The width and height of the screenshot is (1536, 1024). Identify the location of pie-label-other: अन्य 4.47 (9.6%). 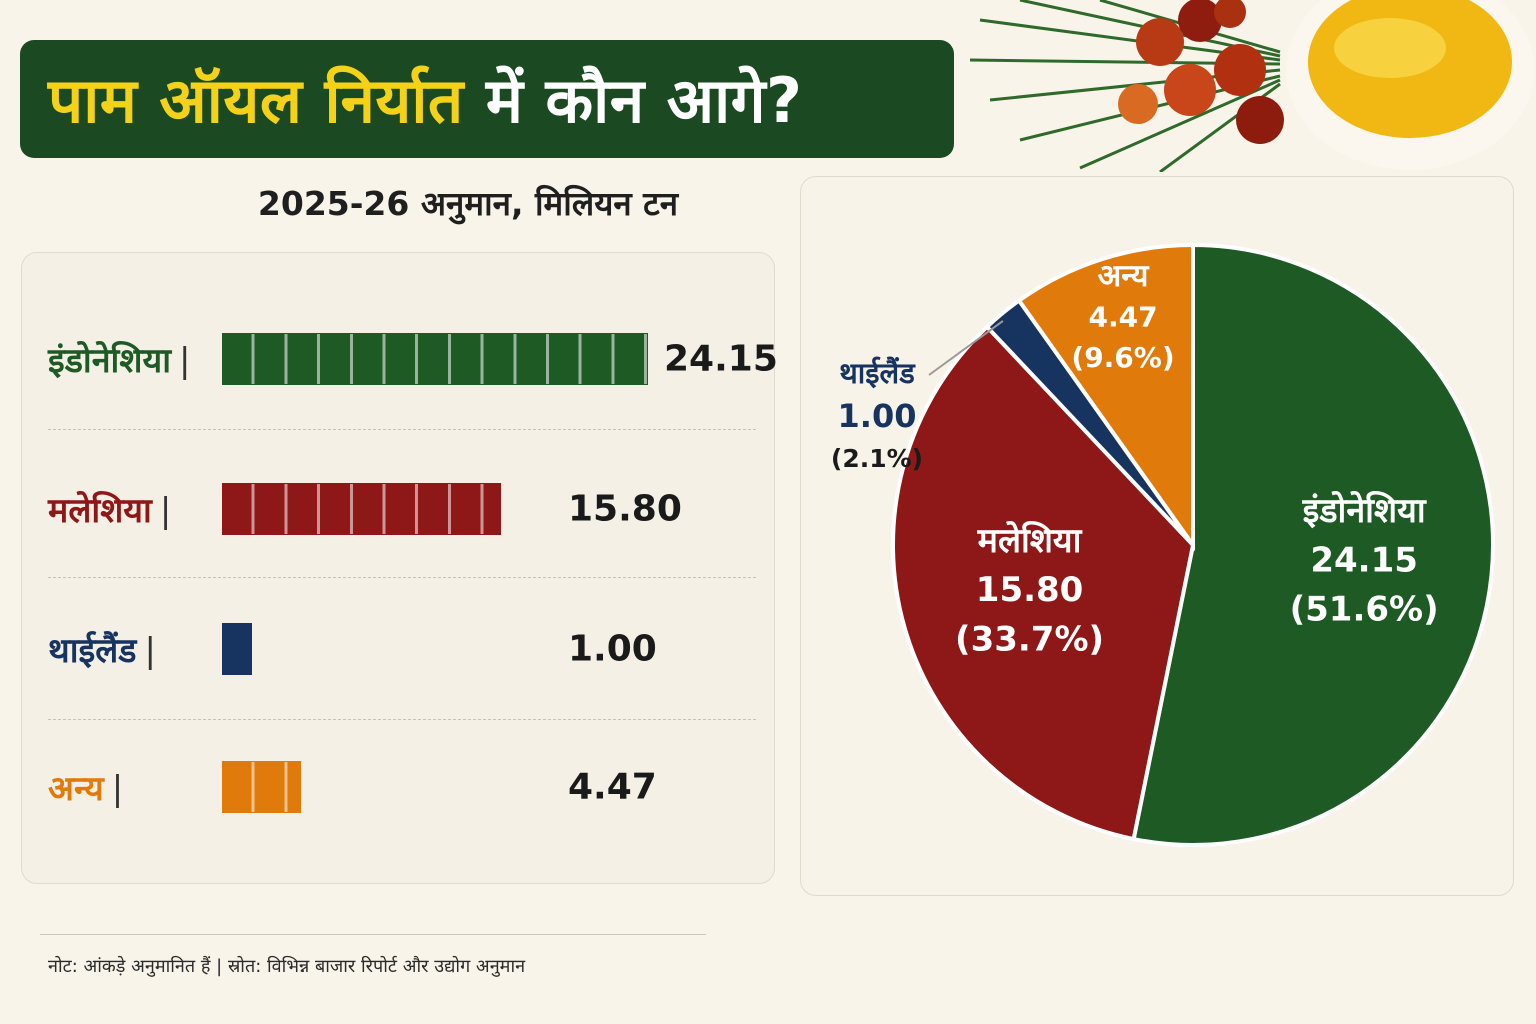
(1122, 316).